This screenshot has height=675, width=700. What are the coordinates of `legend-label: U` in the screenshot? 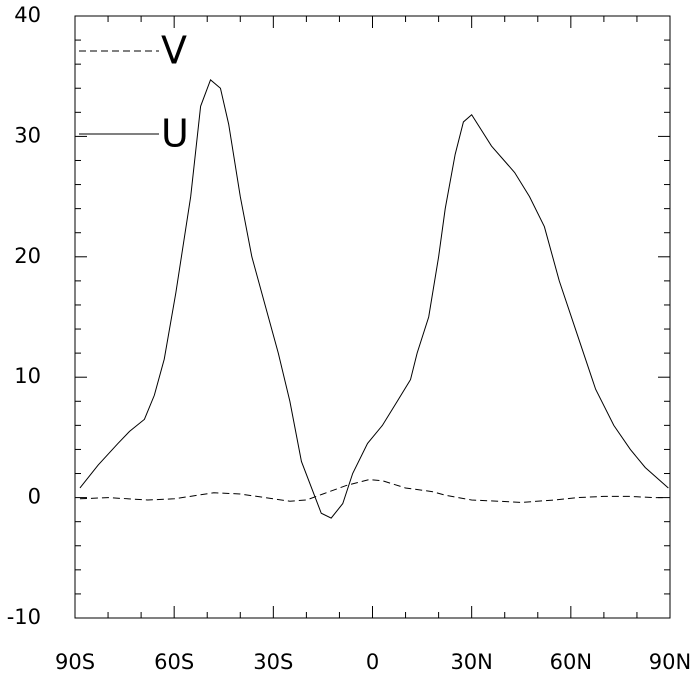 It's located at (175, 134).